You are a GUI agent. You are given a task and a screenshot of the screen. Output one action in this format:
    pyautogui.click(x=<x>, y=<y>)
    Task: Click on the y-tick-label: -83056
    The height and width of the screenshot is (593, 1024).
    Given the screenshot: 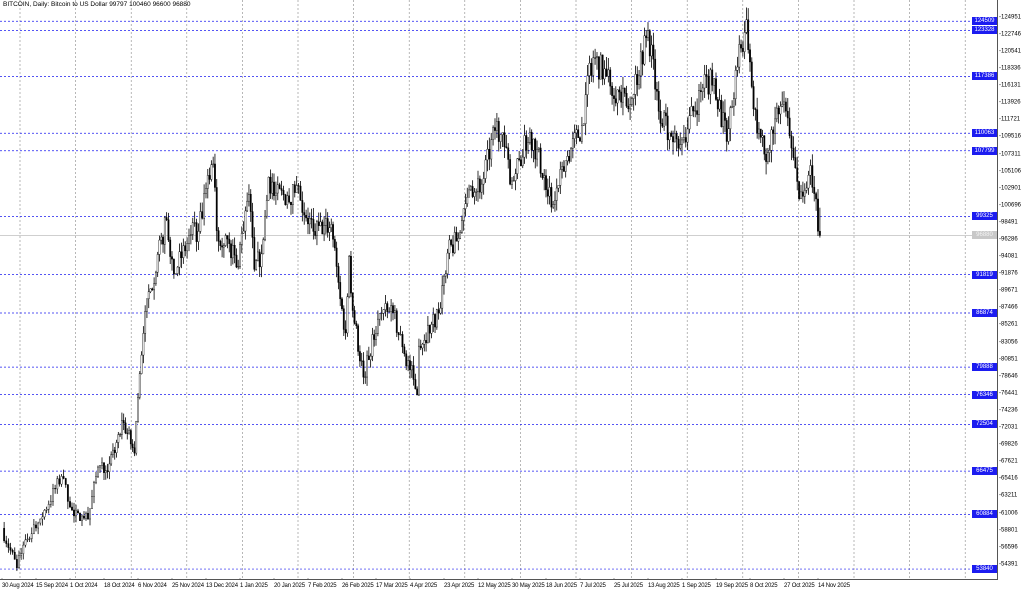 What is the action you would take?
    pyautogui.click(x=1008, y=342)
    